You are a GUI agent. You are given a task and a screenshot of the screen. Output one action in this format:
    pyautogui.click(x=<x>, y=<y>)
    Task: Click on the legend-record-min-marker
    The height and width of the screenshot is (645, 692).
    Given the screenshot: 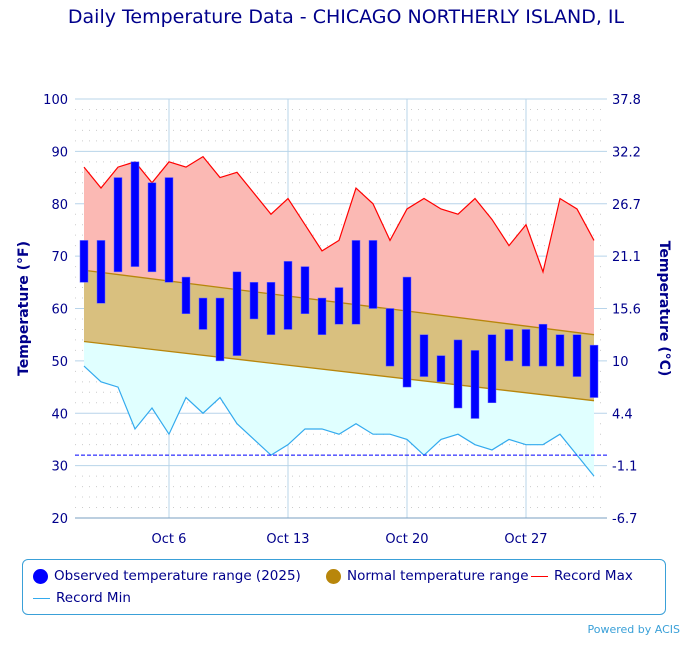 What is the action you would take?
    pyautogui.click(x=41, y=598)
    